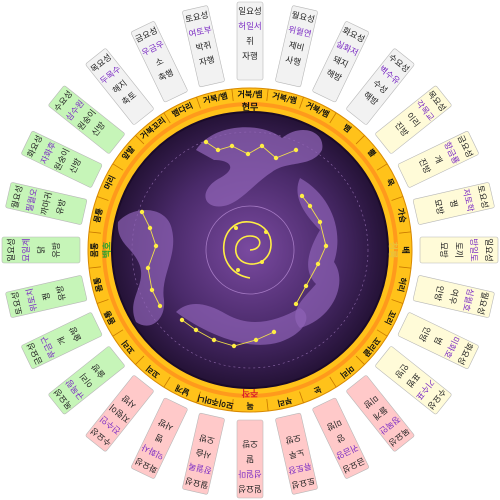 The image size is (500, 500). Describe the element at coordinates (249, 392) in the screenshot. I see `south-guardian-label: 주작` at that location.